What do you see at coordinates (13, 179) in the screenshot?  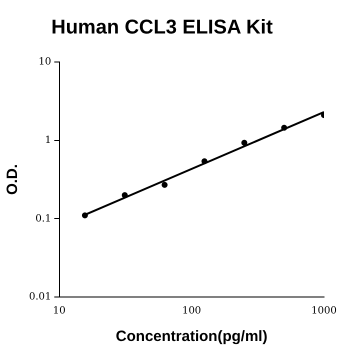 I see `y-axis-title: O.D.` at bounding box center [13, 179].